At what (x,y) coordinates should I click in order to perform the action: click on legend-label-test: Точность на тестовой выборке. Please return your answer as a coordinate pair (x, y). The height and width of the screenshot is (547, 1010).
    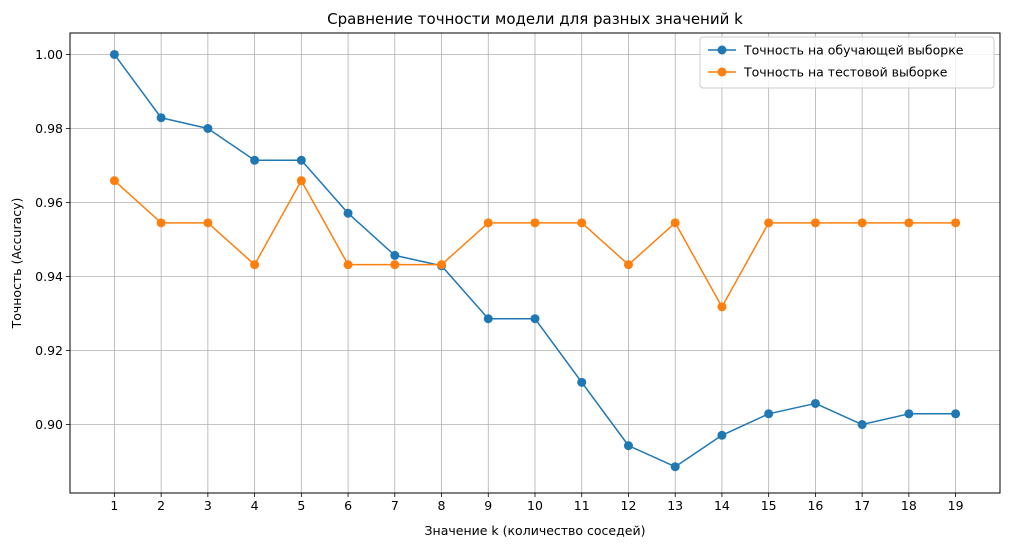
    Looking at the image, I should click on (845, 72).